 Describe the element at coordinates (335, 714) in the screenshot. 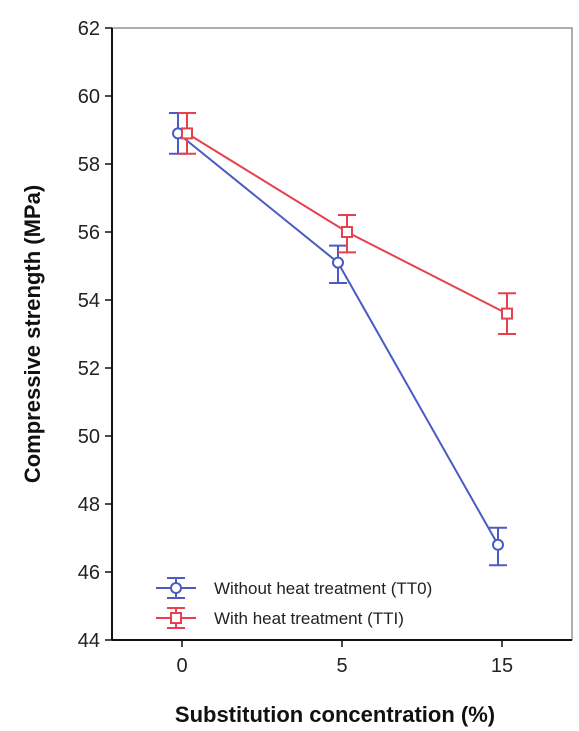

I see `x-axis-title: Substitution concentration (%)` at that location.